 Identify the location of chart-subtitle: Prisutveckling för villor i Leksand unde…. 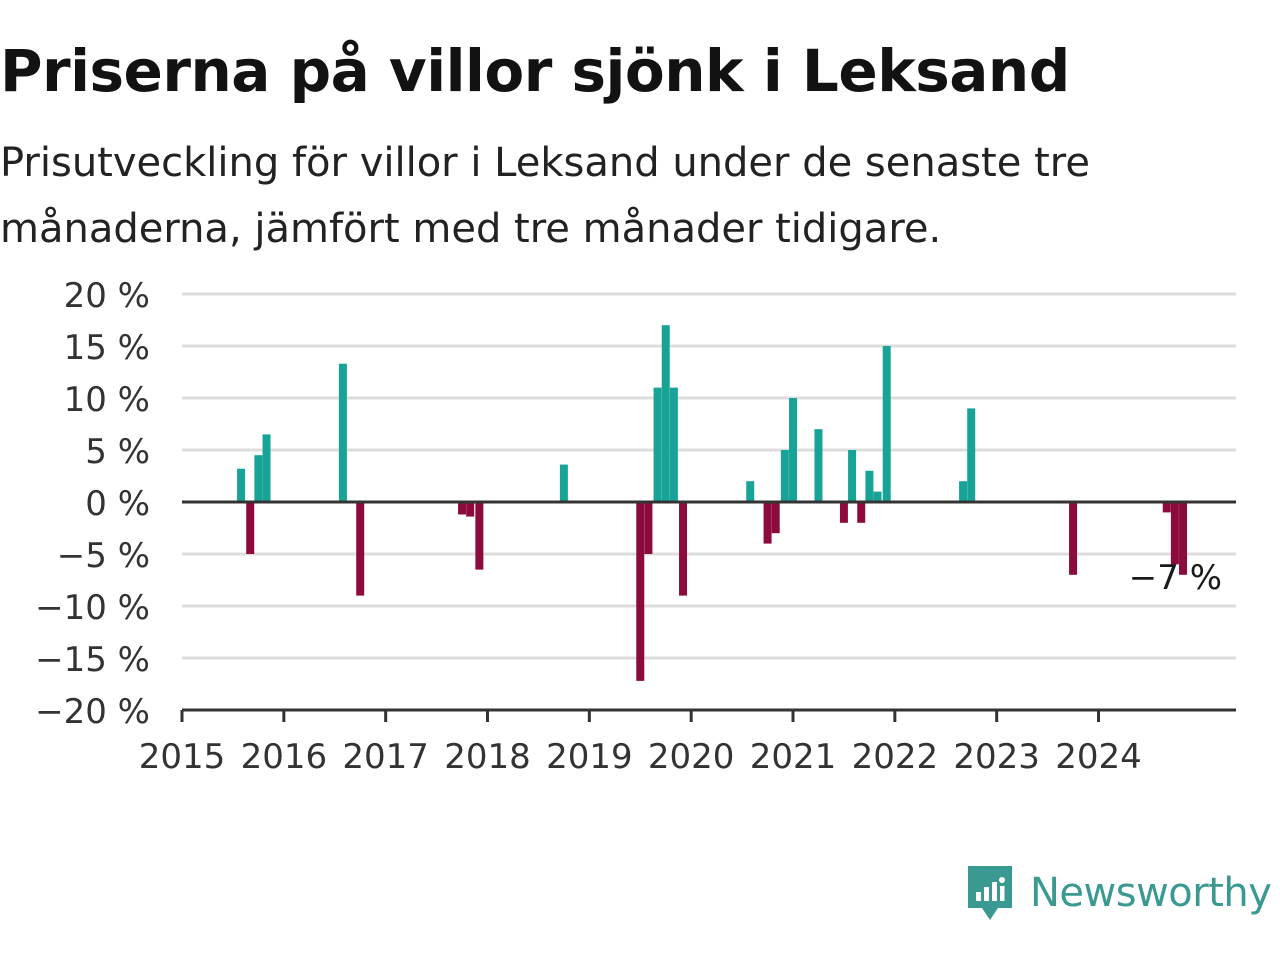
(545, 196).